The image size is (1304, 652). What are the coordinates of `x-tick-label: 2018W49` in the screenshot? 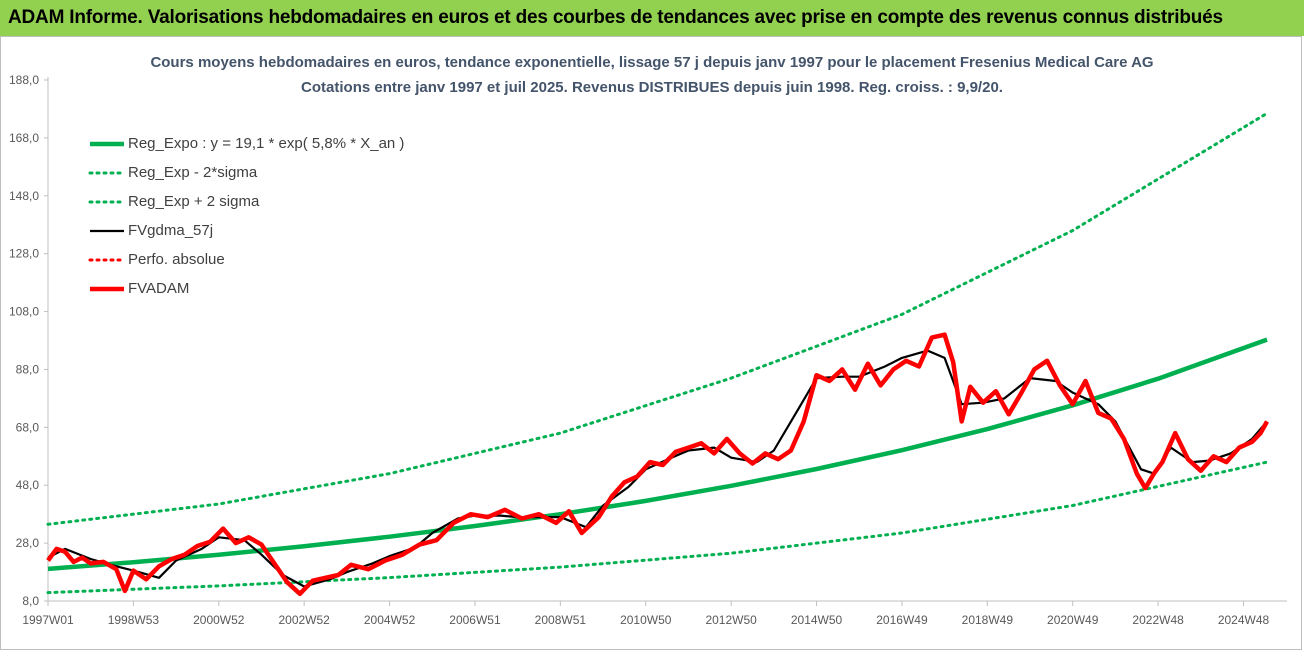 It's located at (988, 620).